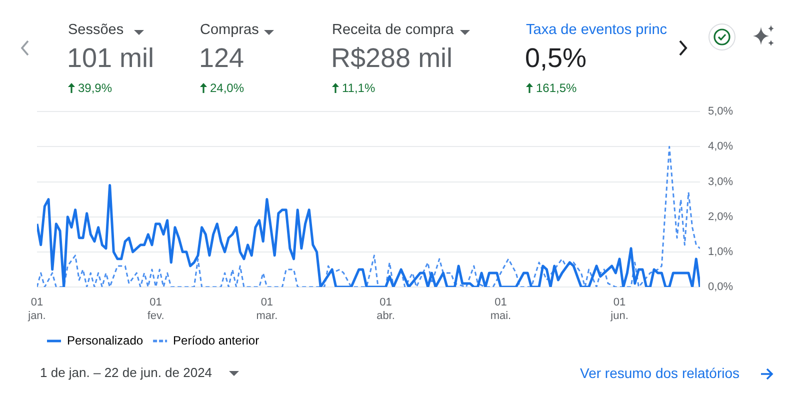 The image size is (800, 400). I want to click on x-tick-label: 01 jun., so click(619, 309).